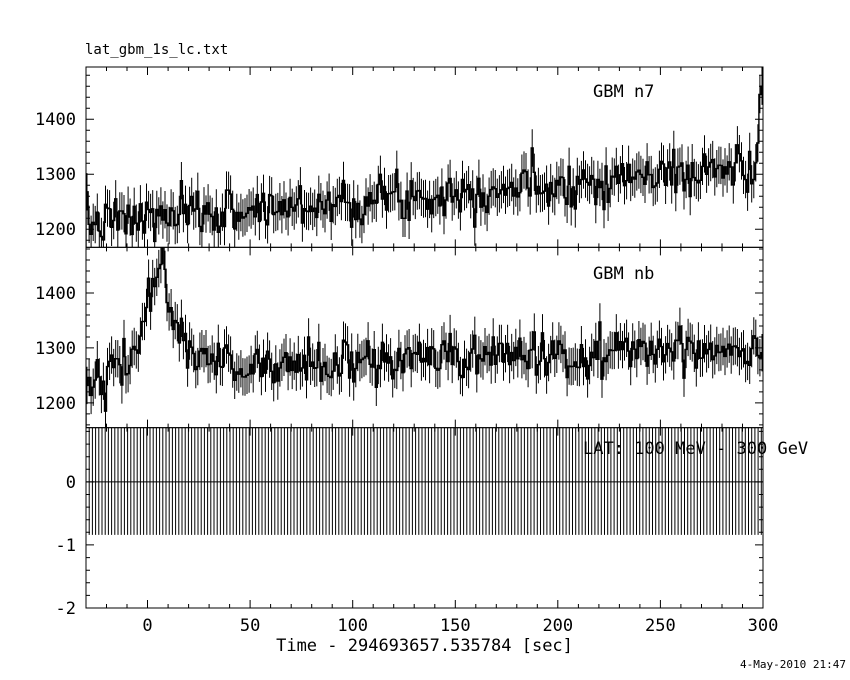 The image size is (850, 680). I want to click on panel-label-lat: LAT: 100 MeV - 300 GeV, so click(696, 449).